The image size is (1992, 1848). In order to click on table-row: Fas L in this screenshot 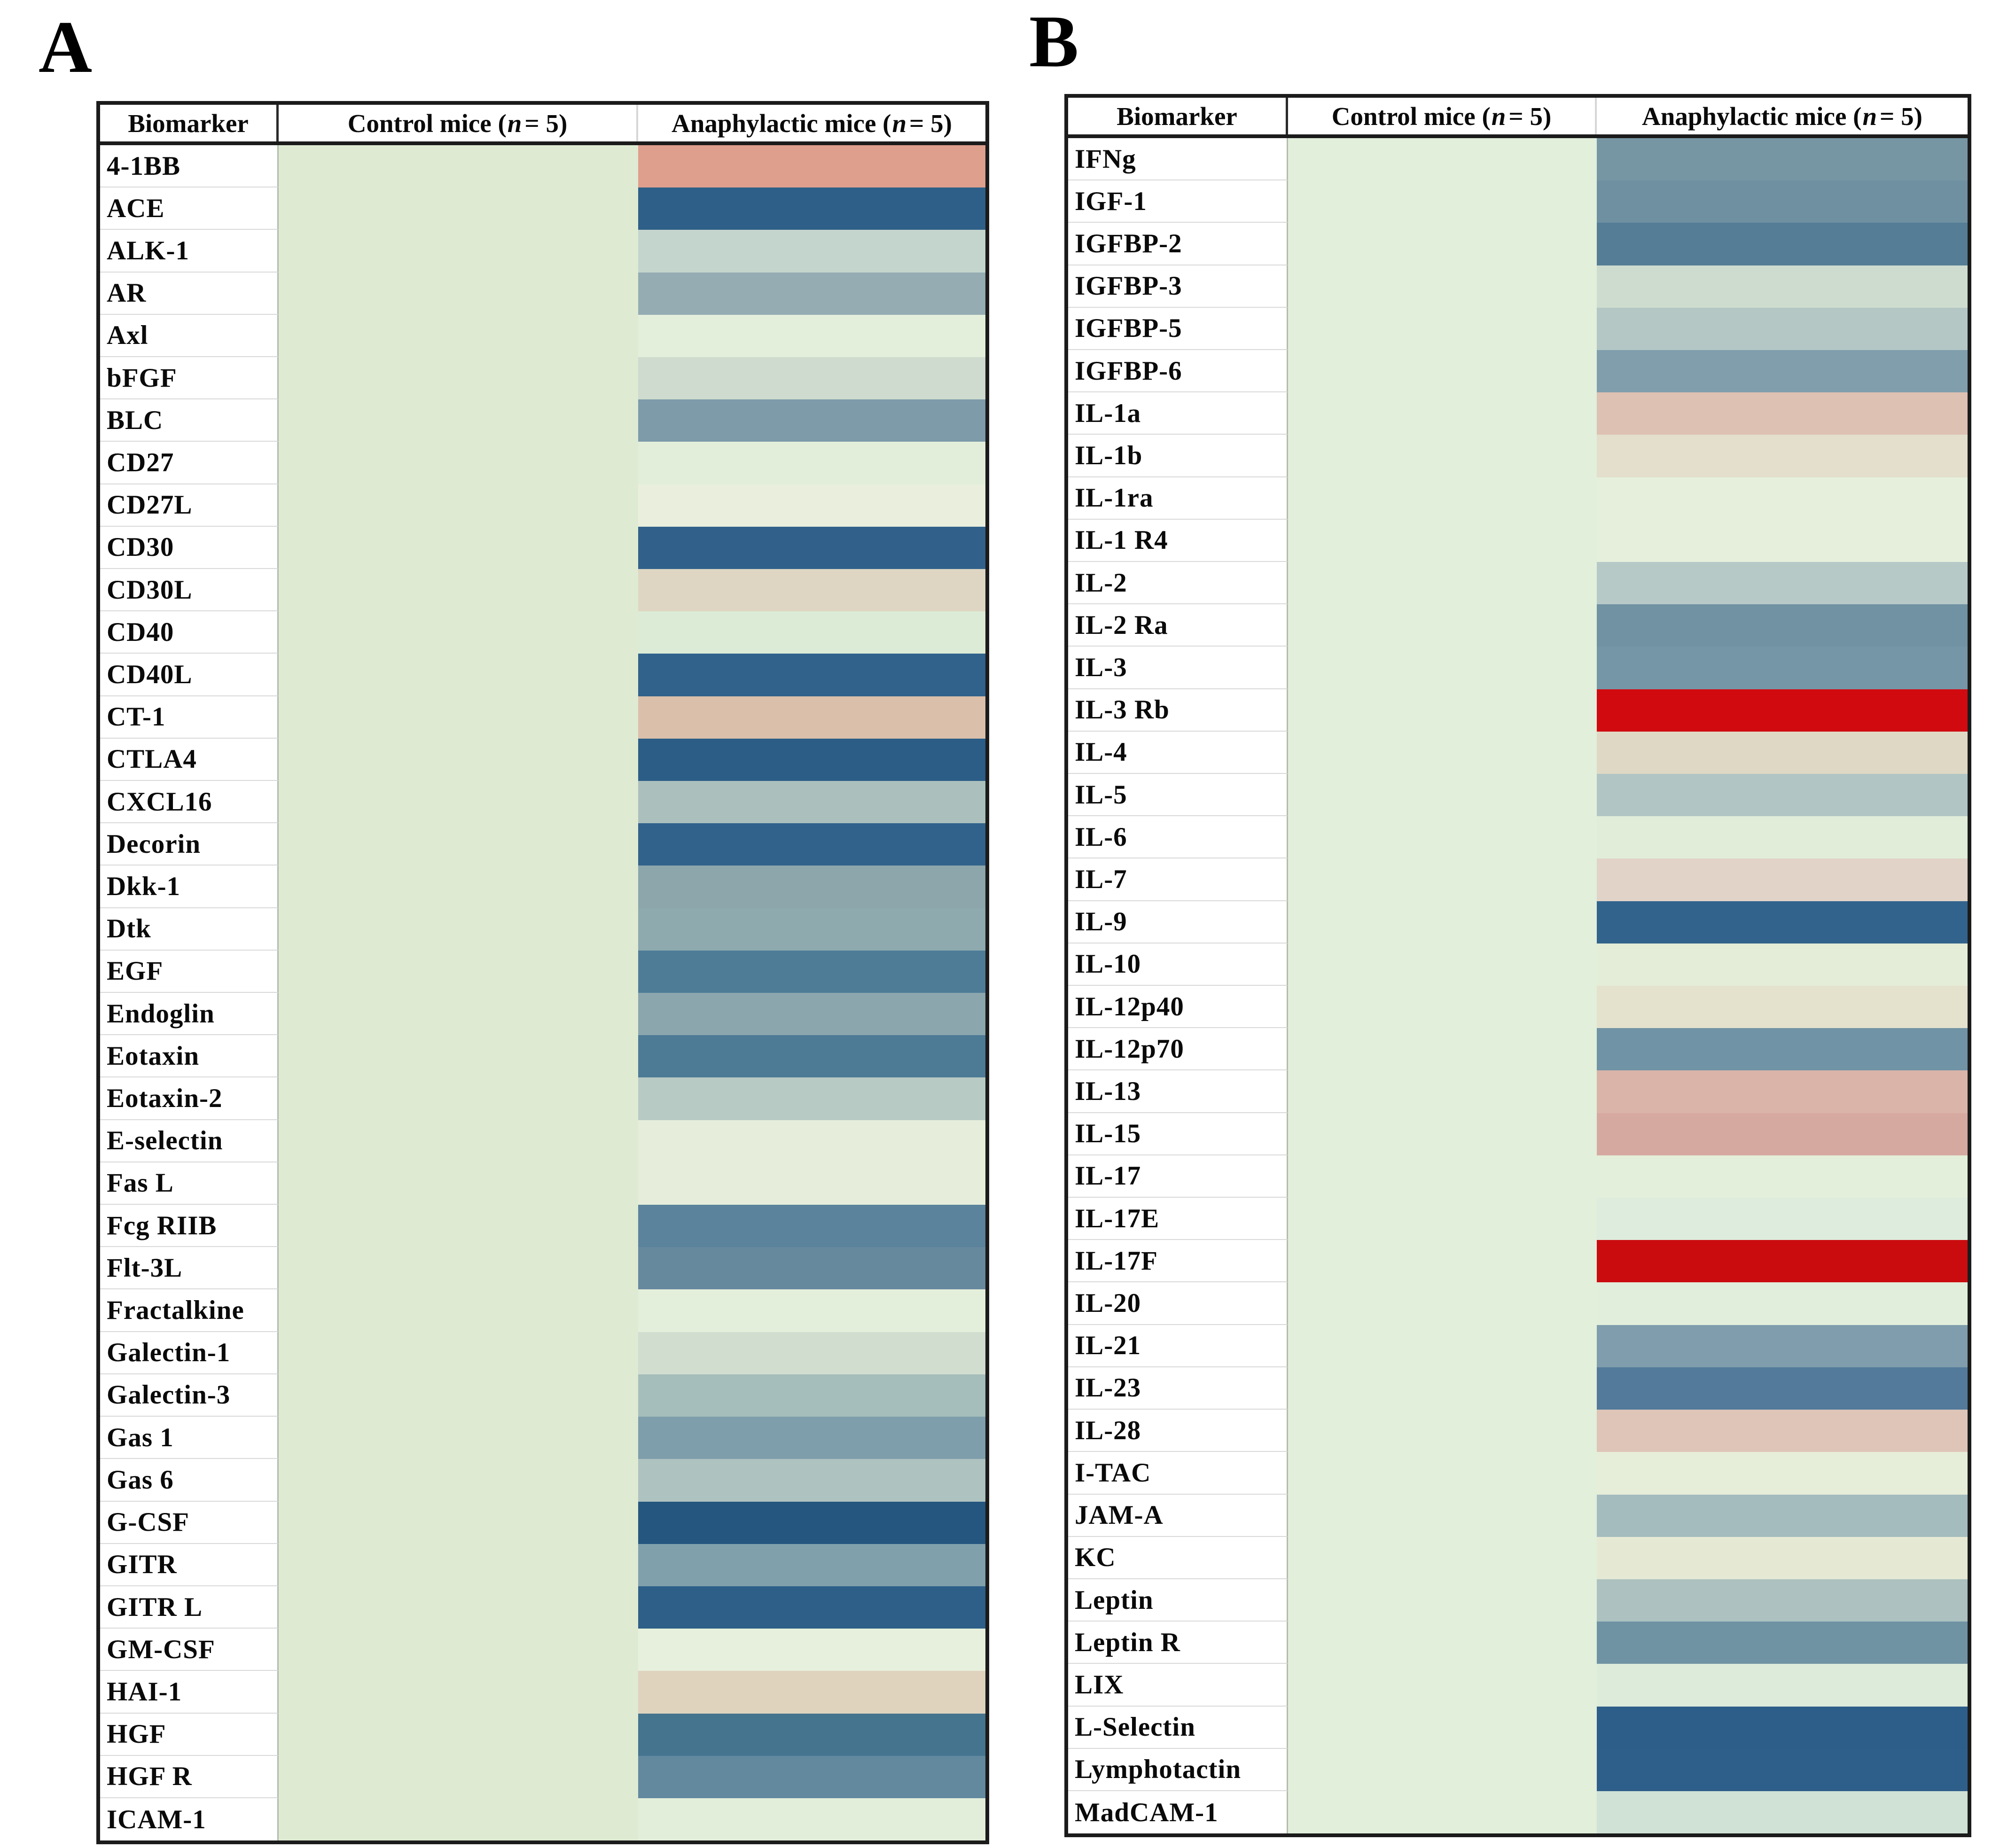, I will do `click(543, 1183)`.